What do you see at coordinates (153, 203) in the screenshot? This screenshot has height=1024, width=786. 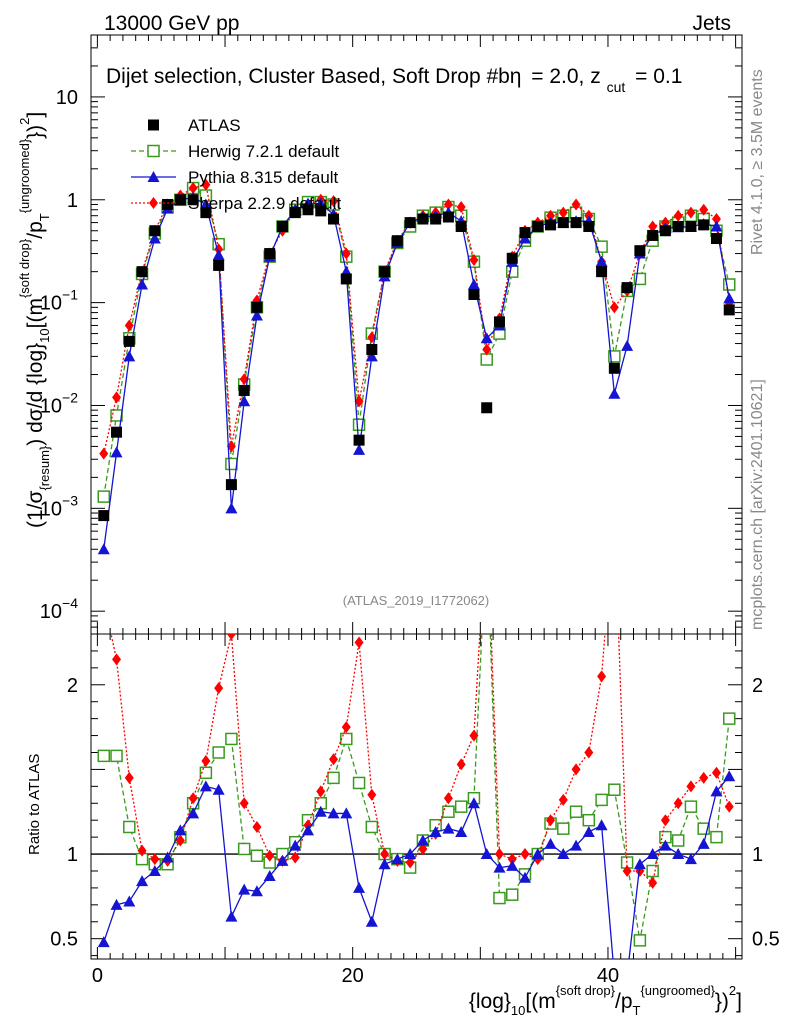 I see `legend-marker-sherpa` at bounding box center [153, 203].